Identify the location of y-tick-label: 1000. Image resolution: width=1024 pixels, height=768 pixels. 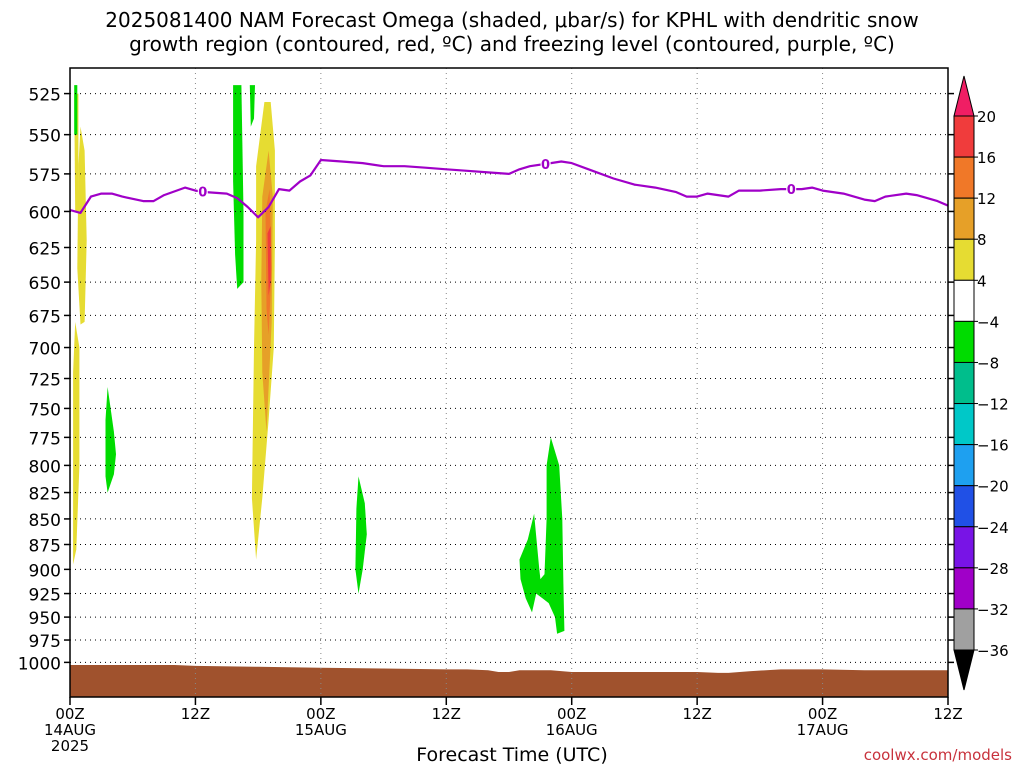
(39, 664).